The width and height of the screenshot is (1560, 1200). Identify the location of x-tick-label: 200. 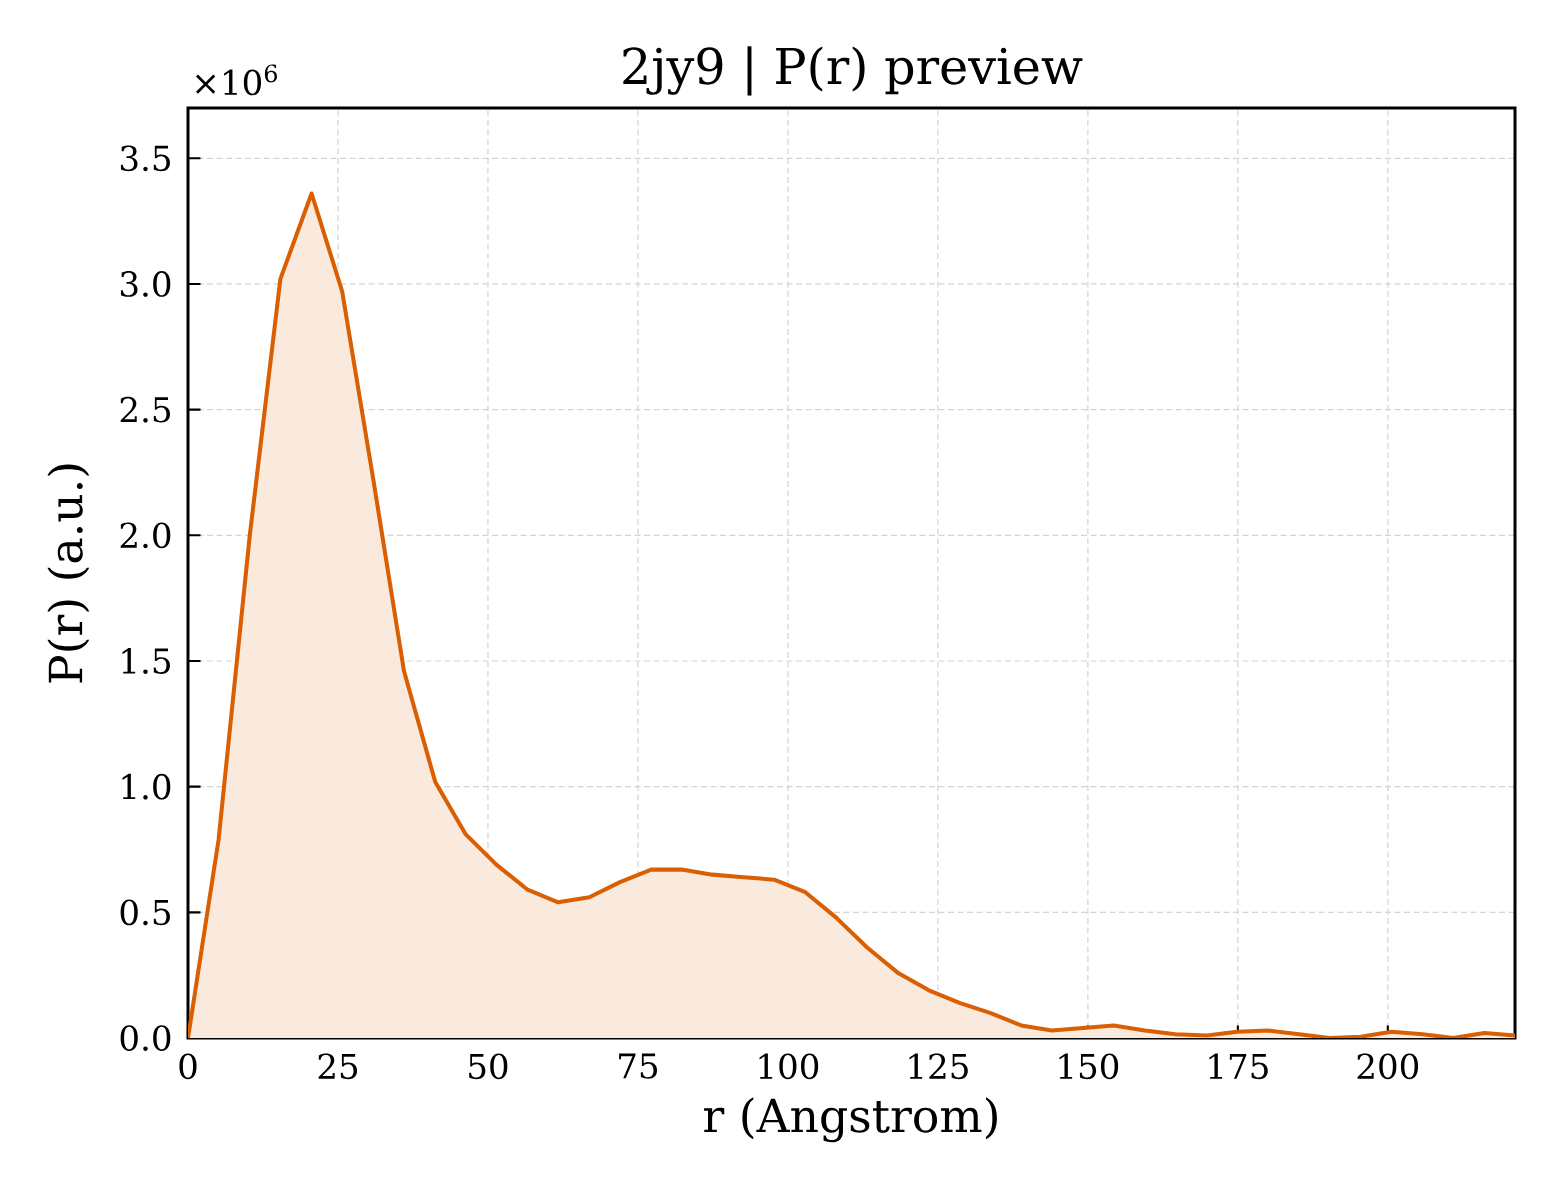
(1388, 1066).